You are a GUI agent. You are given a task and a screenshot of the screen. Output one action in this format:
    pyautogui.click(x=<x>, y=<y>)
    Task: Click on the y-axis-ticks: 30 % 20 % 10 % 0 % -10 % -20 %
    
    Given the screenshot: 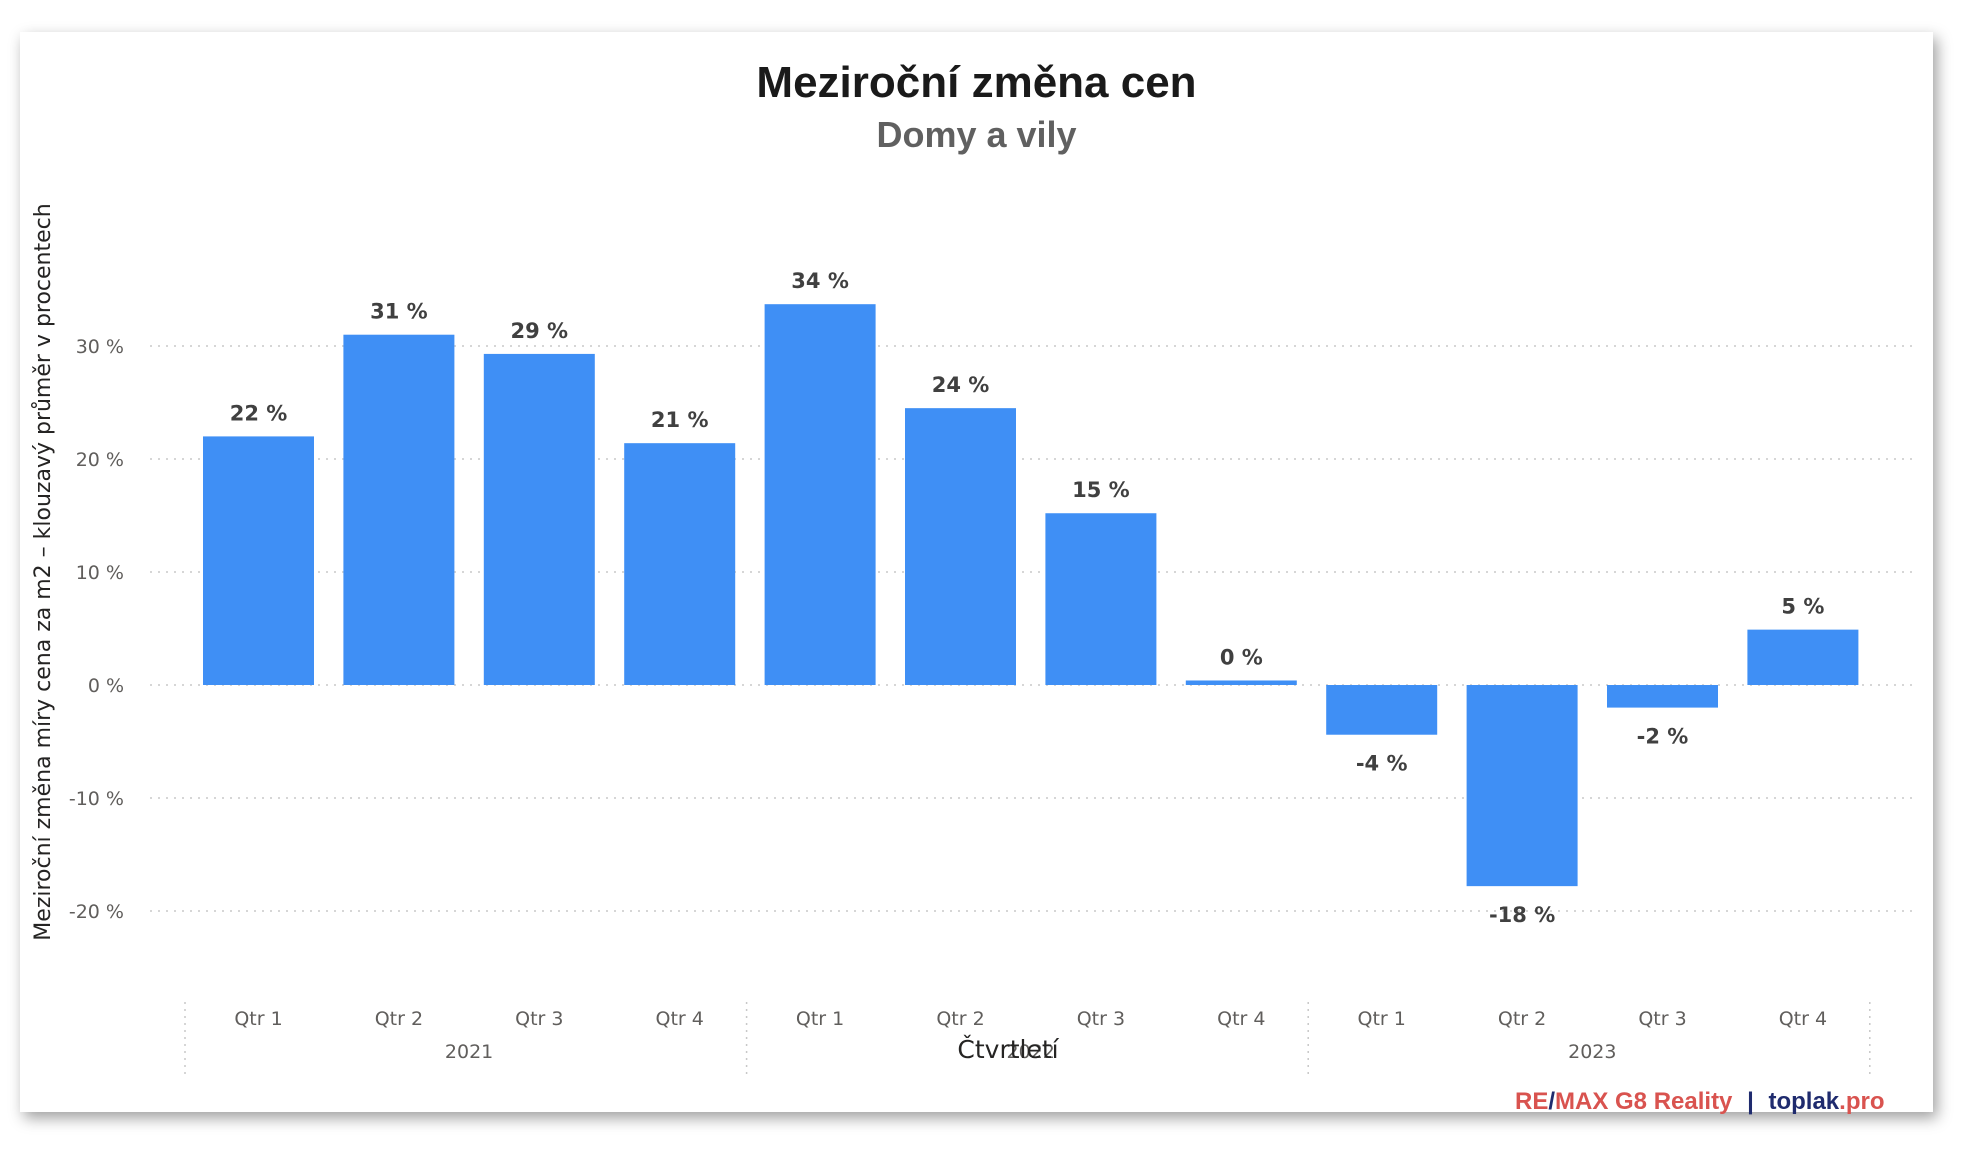 What is the action you would take?
    pyautogui.click(x=96, y=629)
    